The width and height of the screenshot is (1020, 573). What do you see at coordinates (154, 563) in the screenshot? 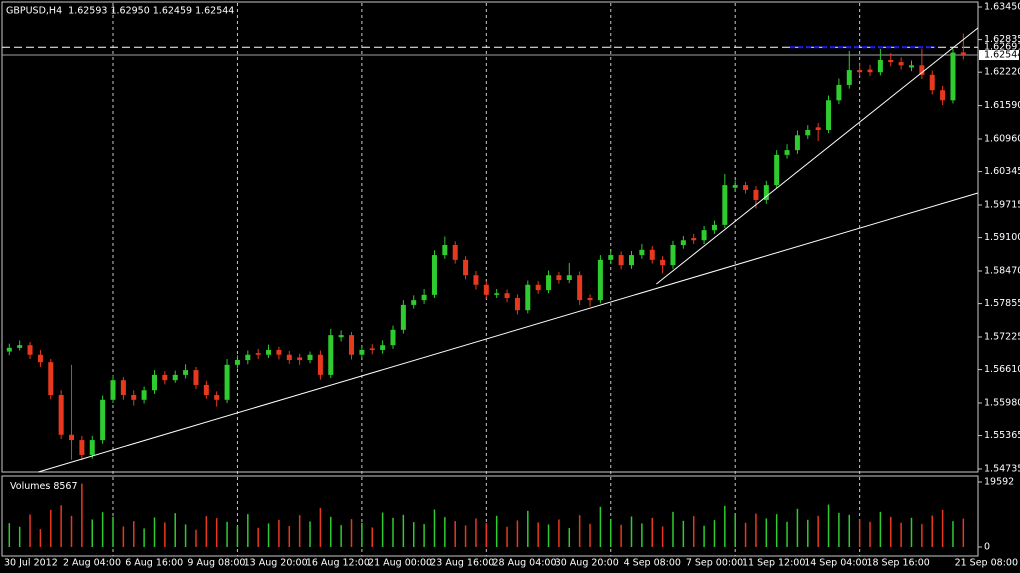
I see `x-tick-label: 6 Aug 16:00` at bounding box center [154, 563].